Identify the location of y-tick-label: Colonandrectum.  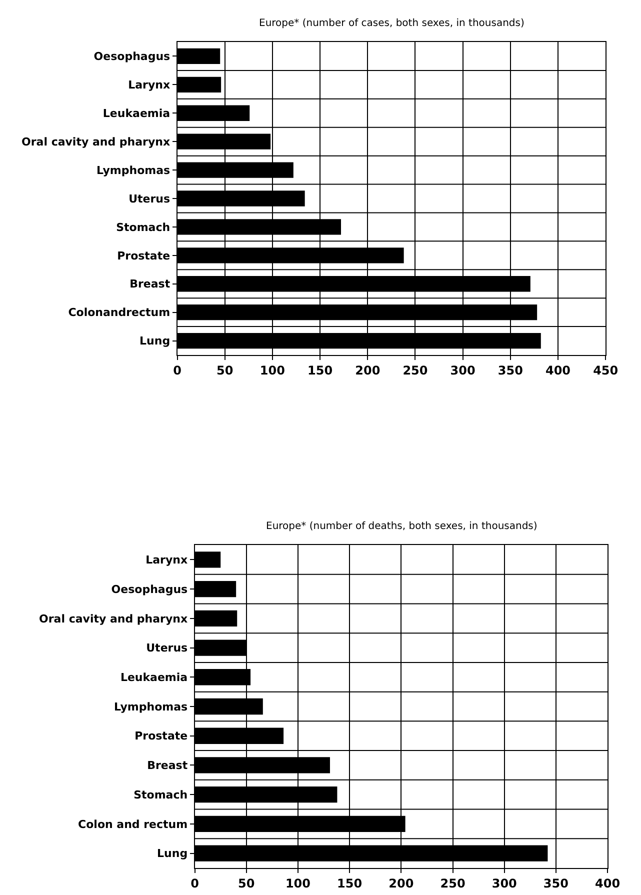
(119, 313).